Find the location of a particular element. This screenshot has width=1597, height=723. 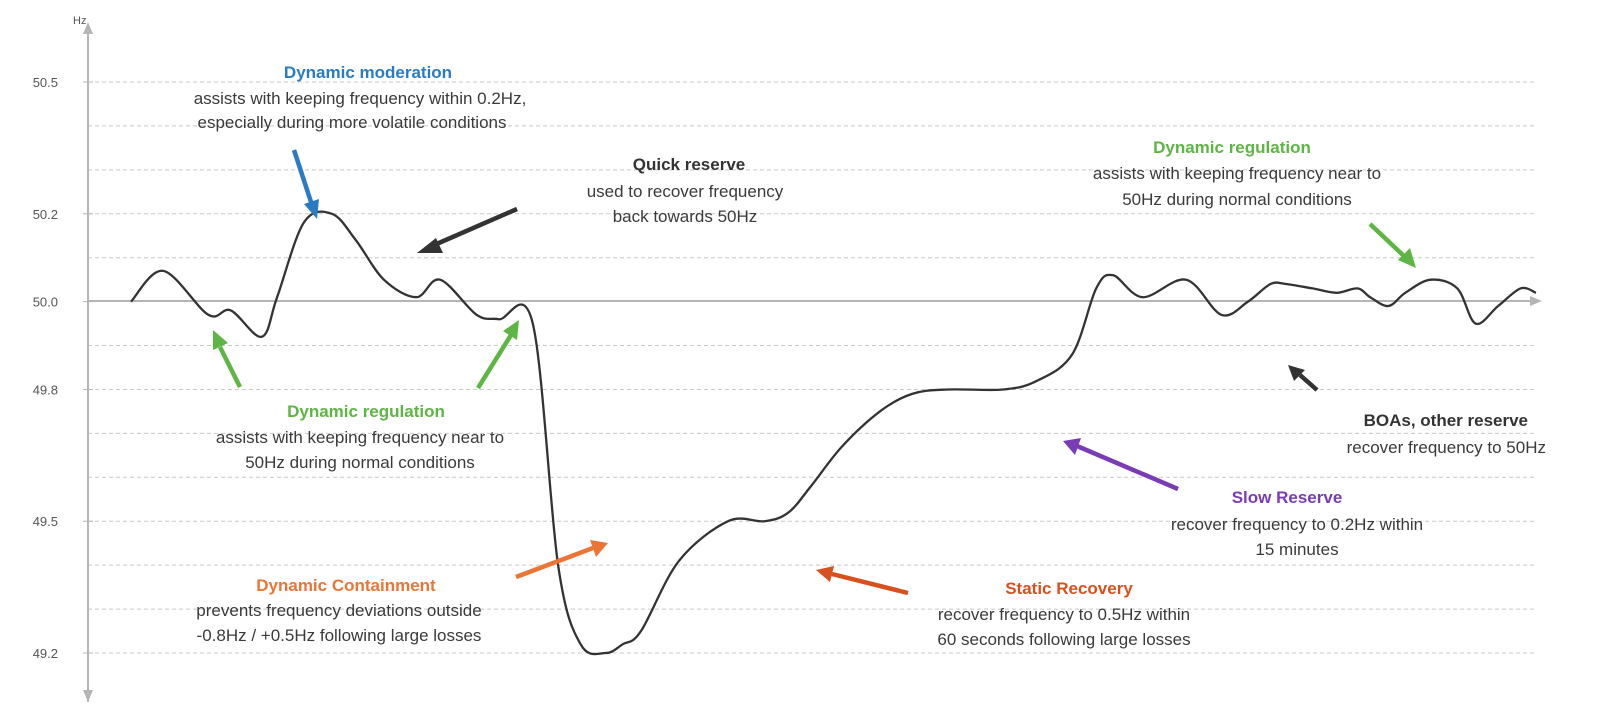

annotation-line: 60 seconds following large losses is located at coordinates (1063, 639).